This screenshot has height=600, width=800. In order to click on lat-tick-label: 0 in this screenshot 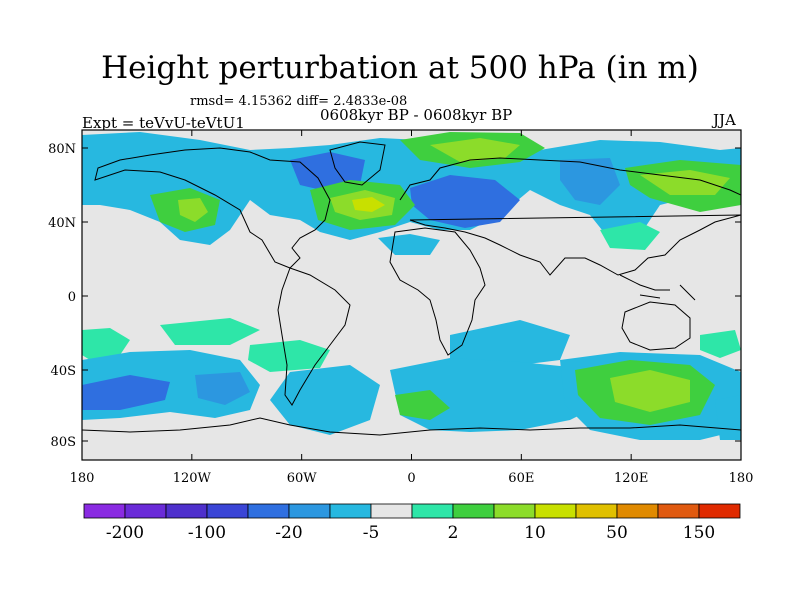, I will do `click(72, 297)`.